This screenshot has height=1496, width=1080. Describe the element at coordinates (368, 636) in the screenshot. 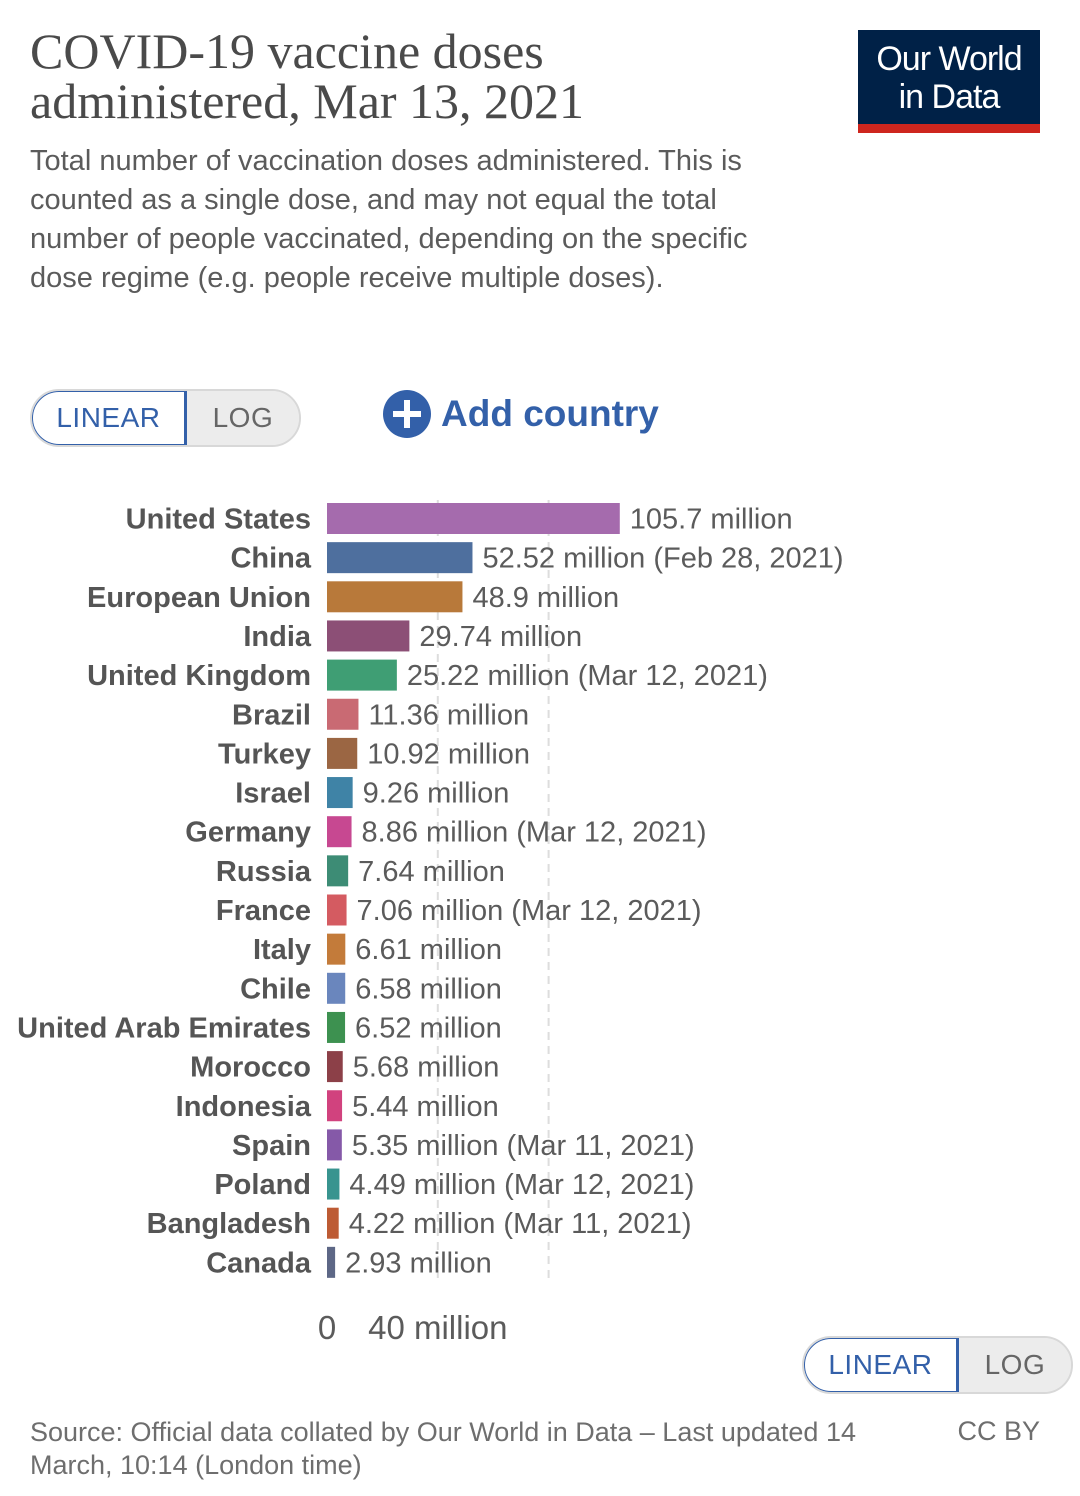

I see `bar-india` at that location.